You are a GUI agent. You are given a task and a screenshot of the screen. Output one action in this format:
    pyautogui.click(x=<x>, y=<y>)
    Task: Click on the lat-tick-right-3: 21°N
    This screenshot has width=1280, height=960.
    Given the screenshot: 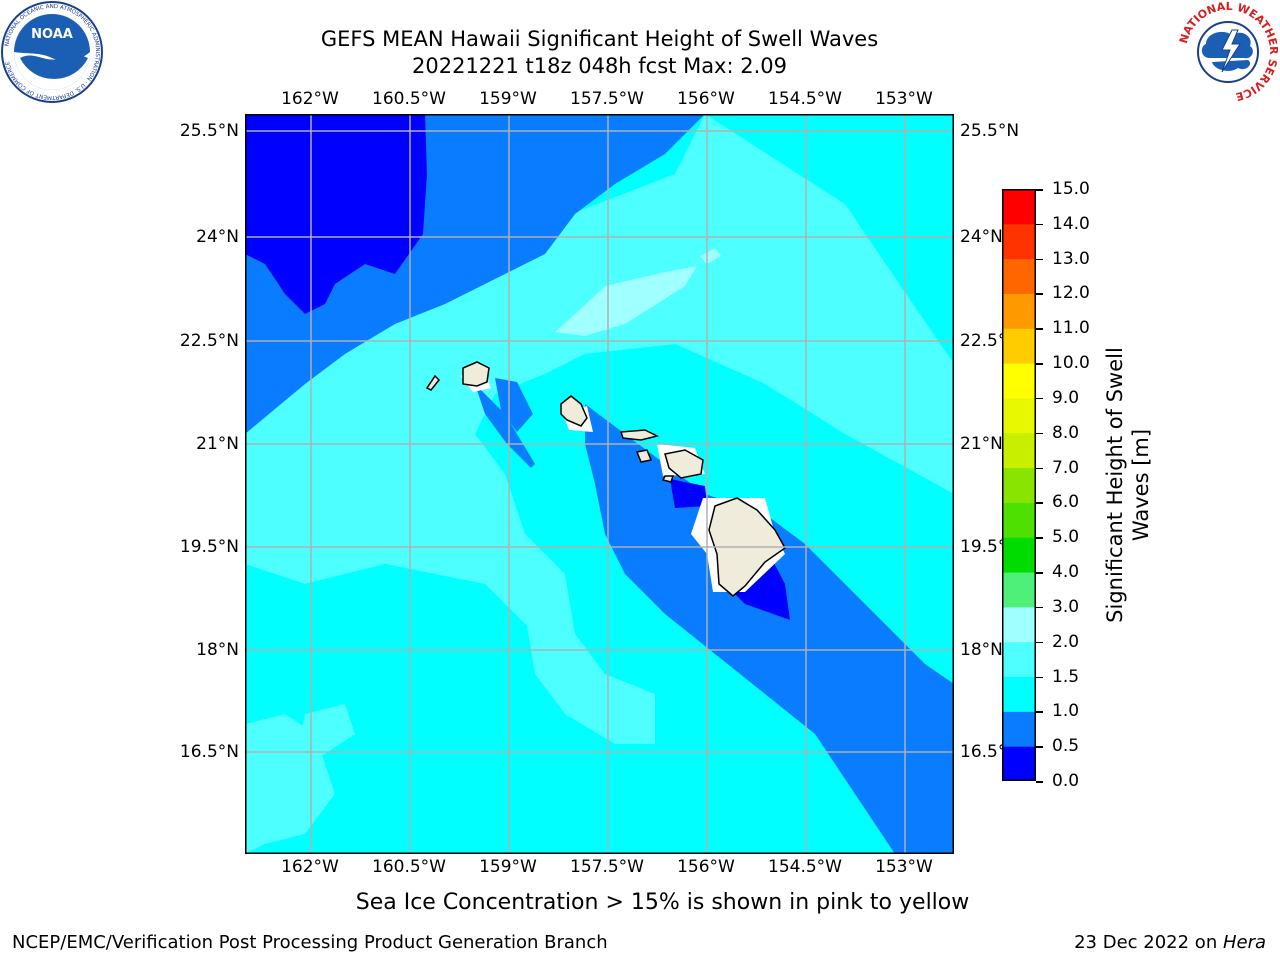 What is the action you would take?
    pyautogui.click(x=981, y=444)
    